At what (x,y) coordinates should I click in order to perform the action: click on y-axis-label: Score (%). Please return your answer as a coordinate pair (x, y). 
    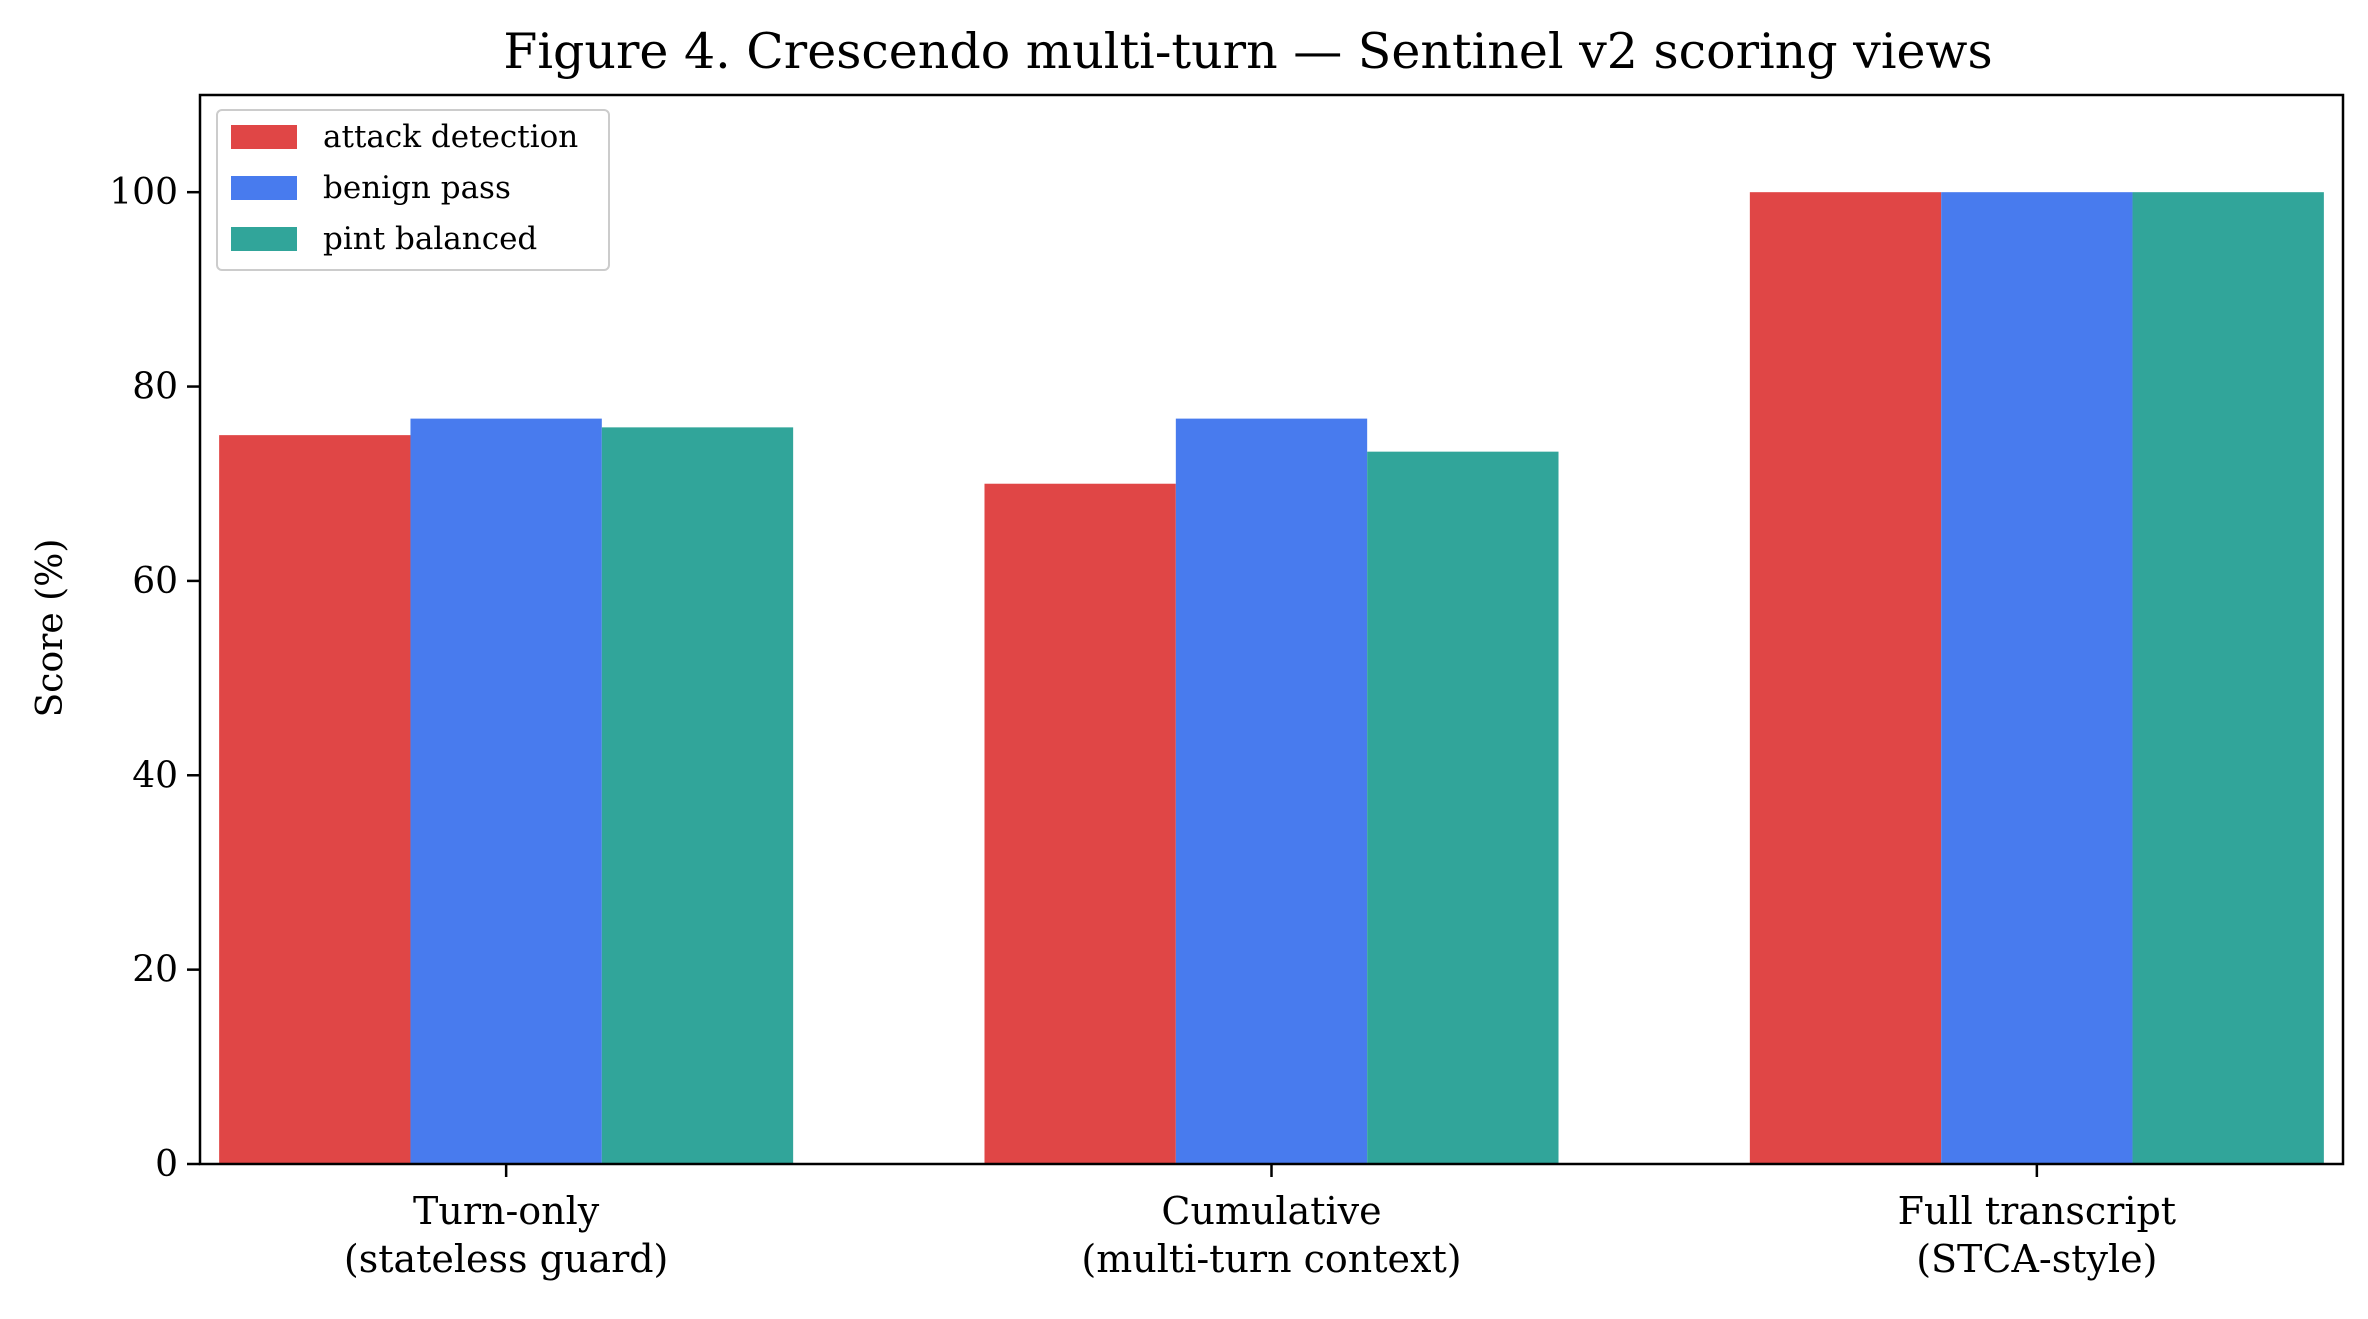
    Looking at the image, I should click on (50, 628).